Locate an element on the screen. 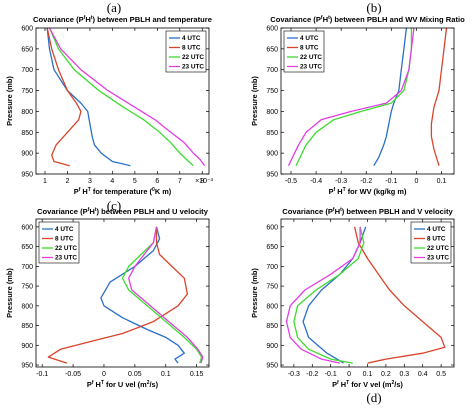  panel-letter-d: (d) is located at coordinates (373, 397).